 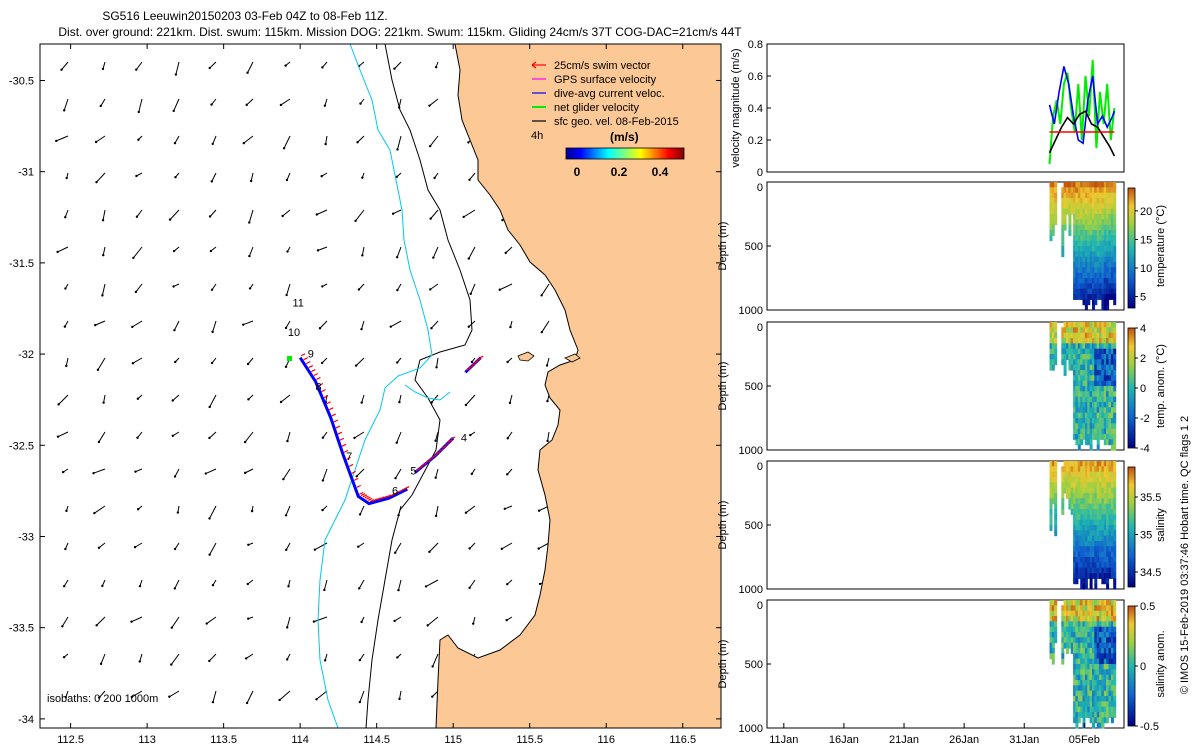 I want to click on section-ylabel: Depth (m), so click(x=723, y=525).